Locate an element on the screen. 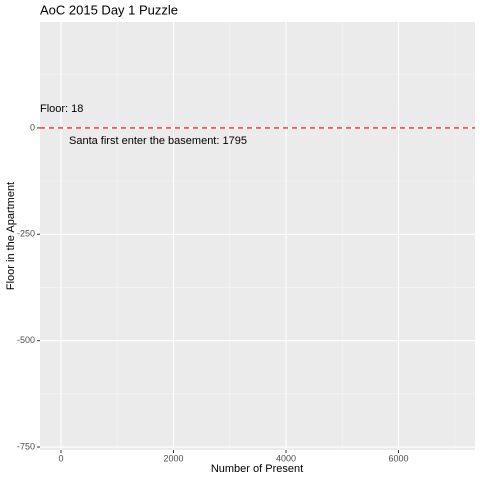 Image resolution: width=480 pixels, height=480 pixels. y-tick-label: 0 is located at coordinates (32, 127).